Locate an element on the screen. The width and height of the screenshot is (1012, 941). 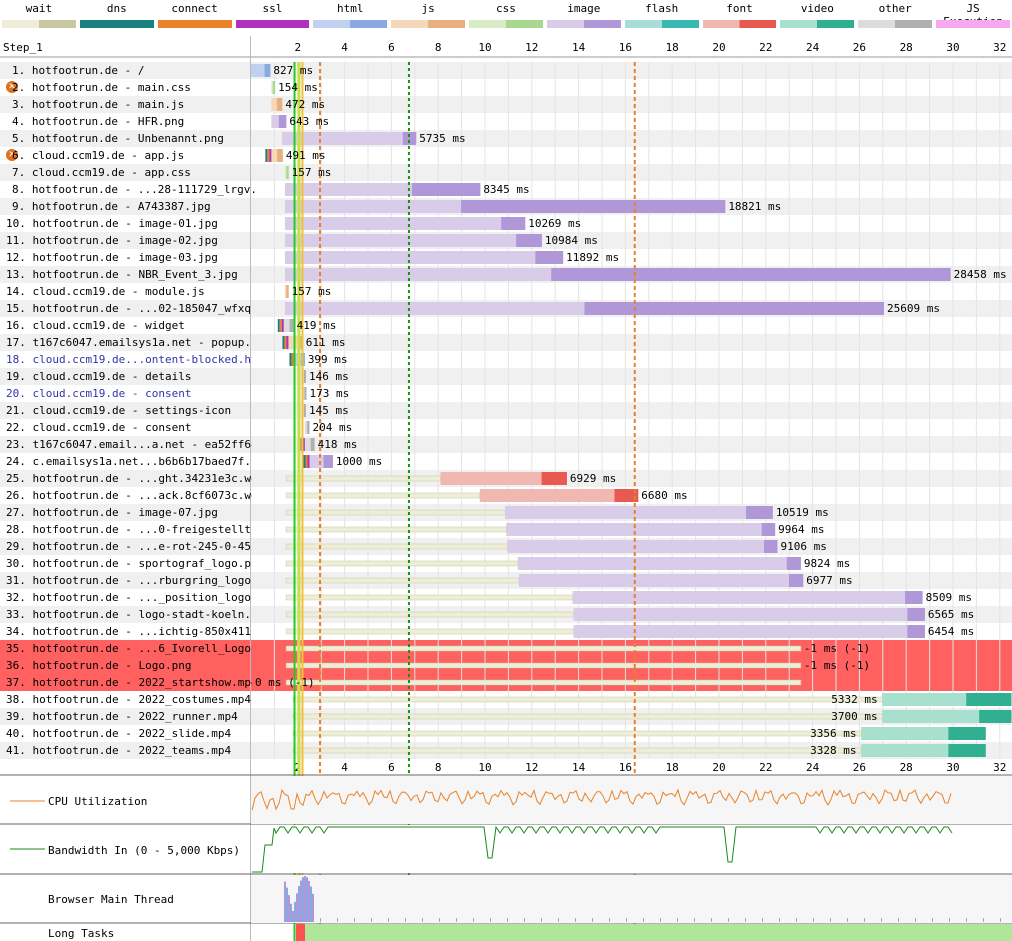
request-row-label: 6. cloud.ccm19.de - app.js is located at coordinates (130, 155).